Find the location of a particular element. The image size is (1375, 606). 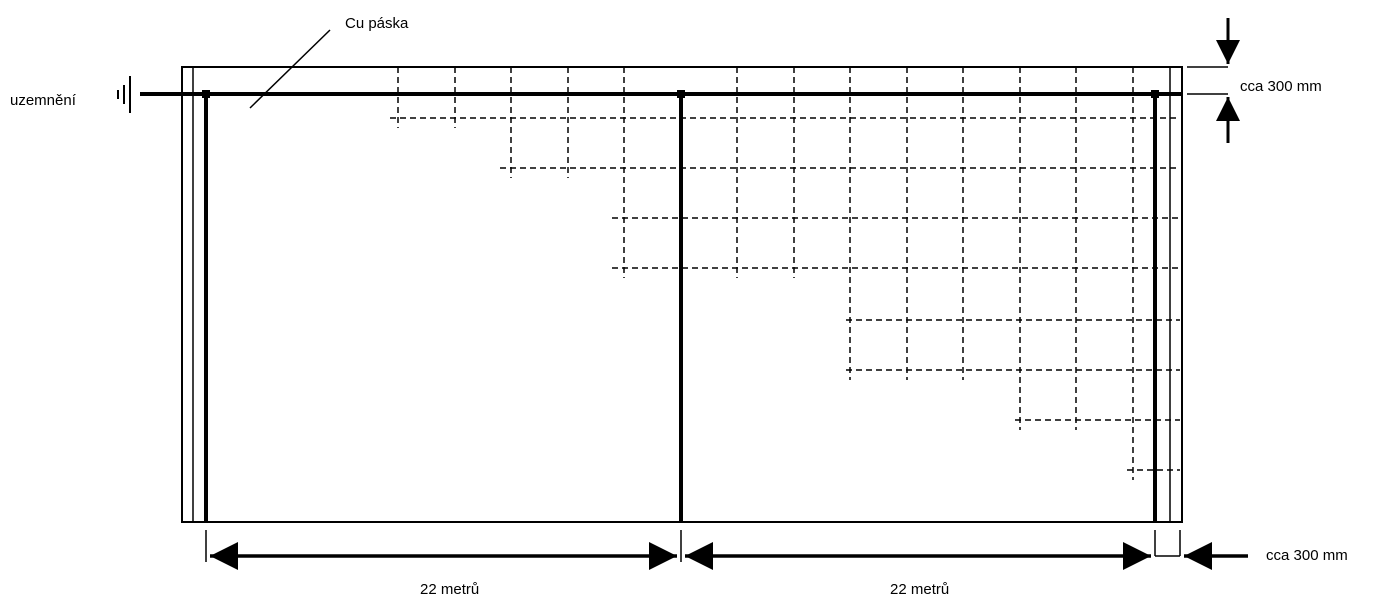

top-gap-label: cca 300 mm is located at coordinates (1281, 86).